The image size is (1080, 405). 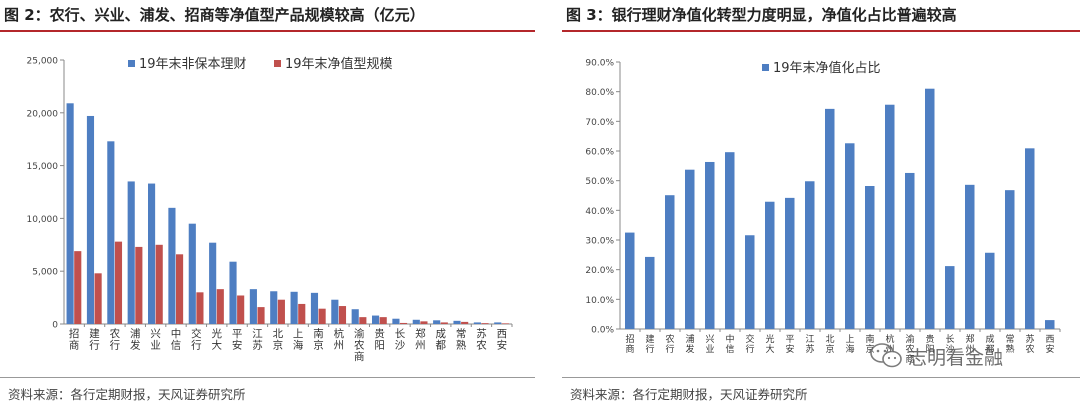 What do you see at coordinates (599, 212) in the screenshot?
I see `y-tick-label: 40.0%` at bounding box center [599, 212].